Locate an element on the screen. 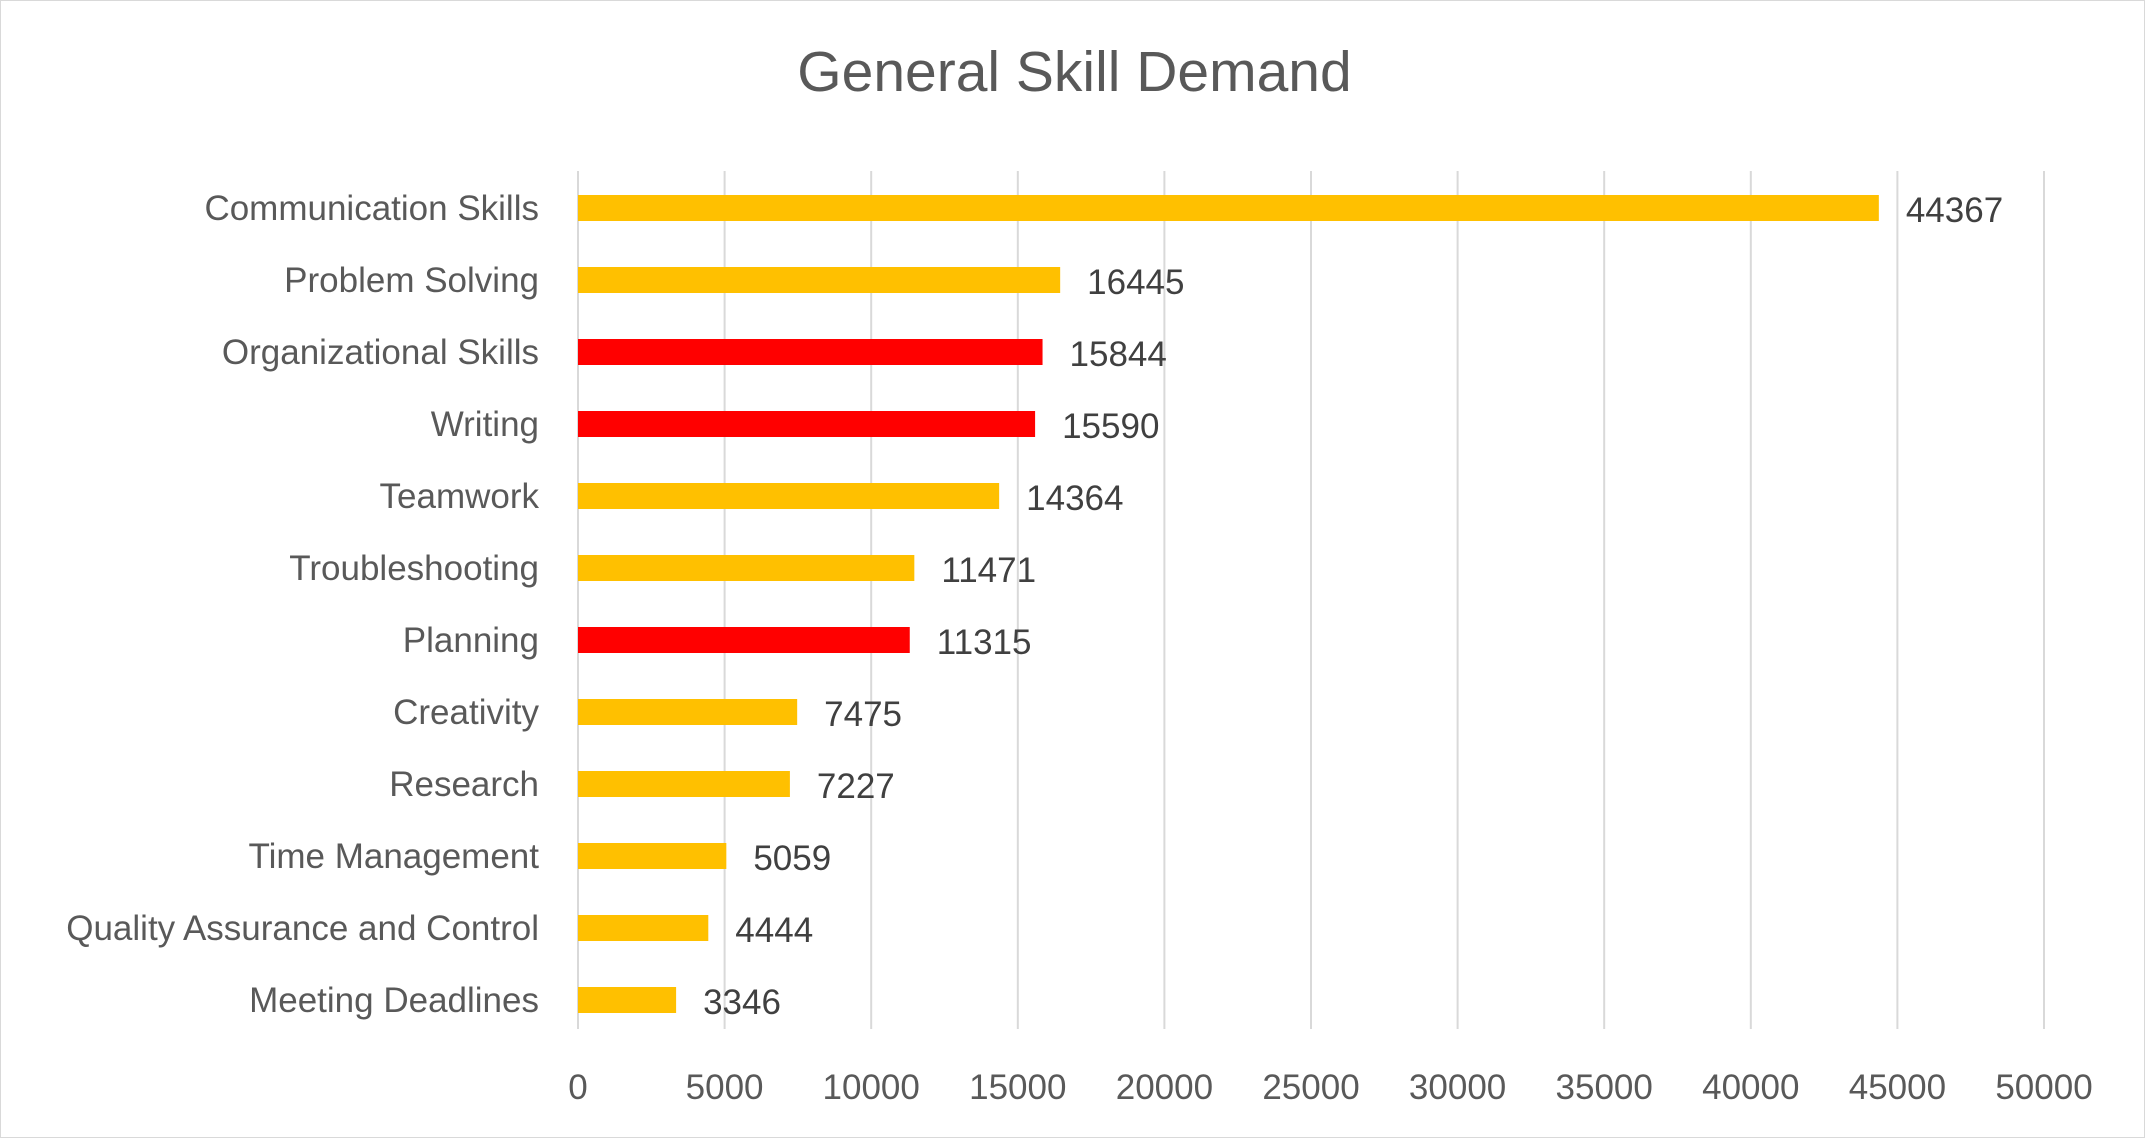 This screenshot has width=2147, height=1140. category-label-1: Problem Solving is located at coordinates (411, 280).